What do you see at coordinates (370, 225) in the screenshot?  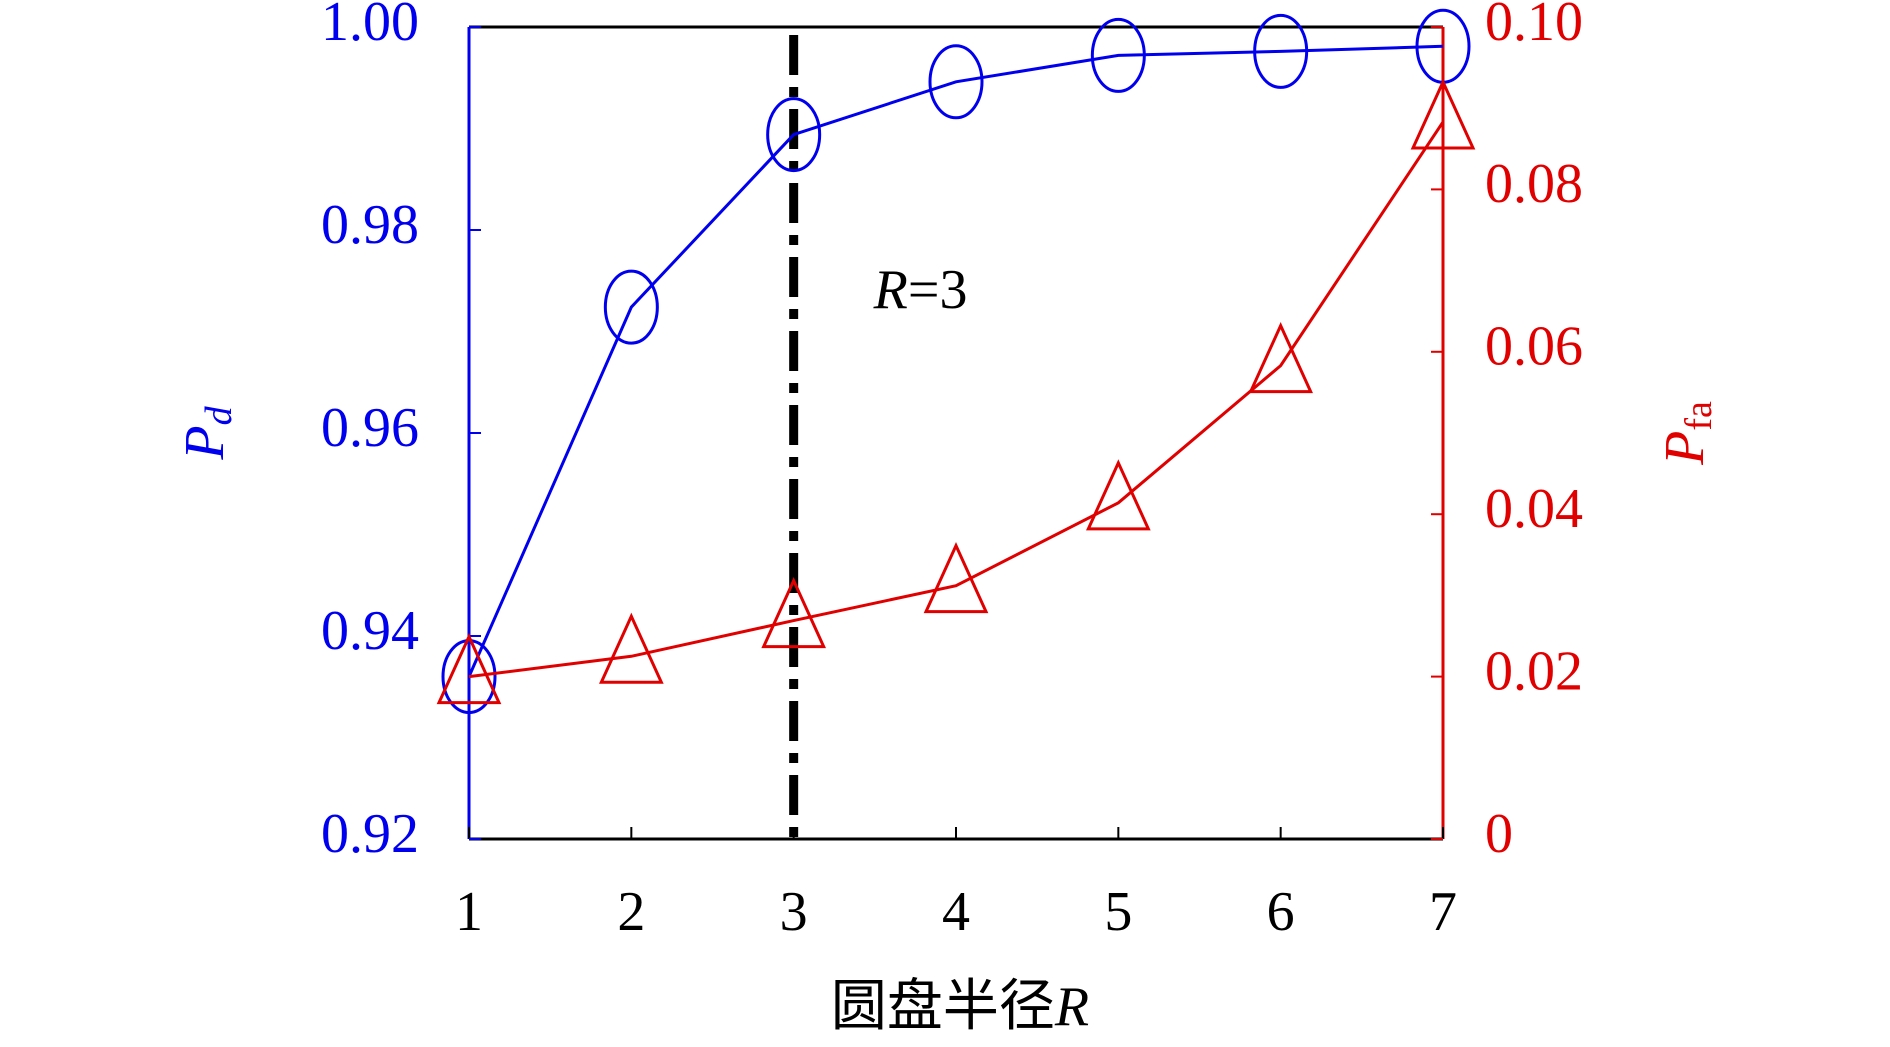 I see `y-tick-label: 0.98` at bounding box center [370, 225].